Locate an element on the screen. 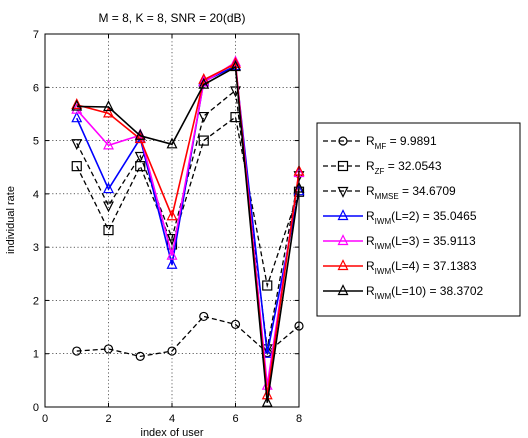 This screenshot has height=438, width=528. x-tick-label: 6 is located at coordinates (235, 419).